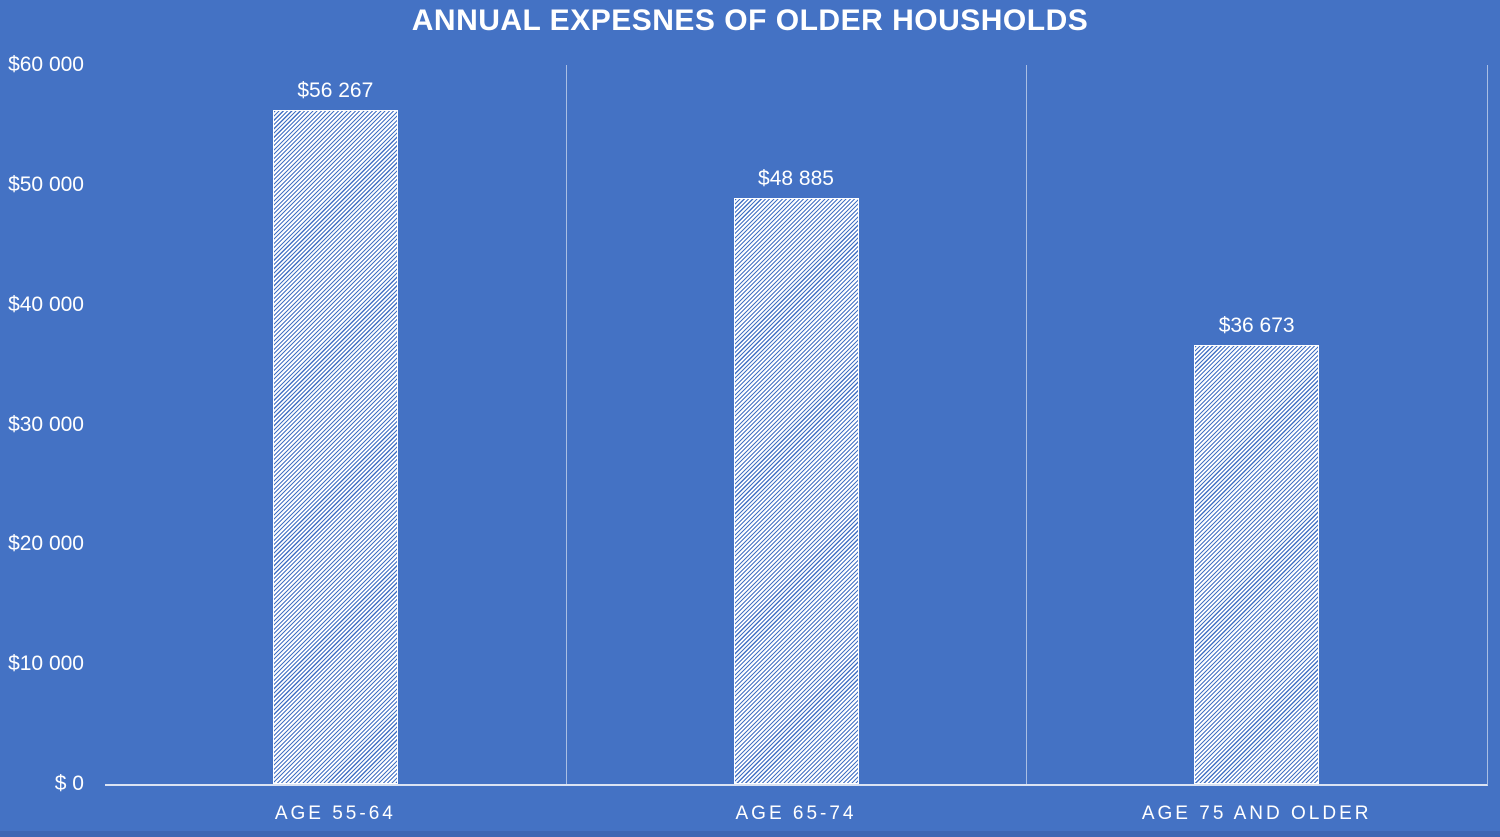 The image size is (1500, 837). I want to click on y-tick-label: $20 000, so click(46, 544).